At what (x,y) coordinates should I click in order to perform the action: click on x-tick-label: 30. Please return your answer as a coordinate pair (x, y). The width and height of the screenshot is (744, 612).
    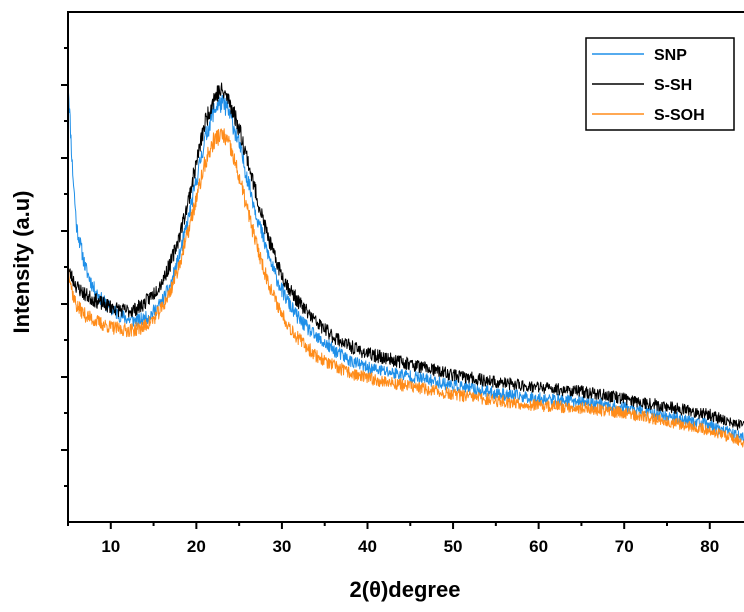
    Looking at the image, I should click on (281, 546).